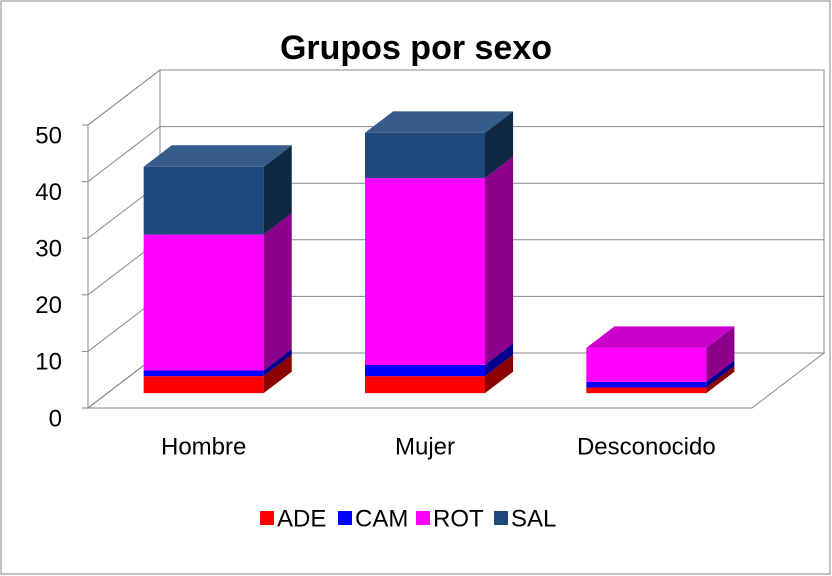 The image size is (832, 576). Describe the element at coordinates (381, 518) in the screenshot. I see `legend-label: CAM` at that location.